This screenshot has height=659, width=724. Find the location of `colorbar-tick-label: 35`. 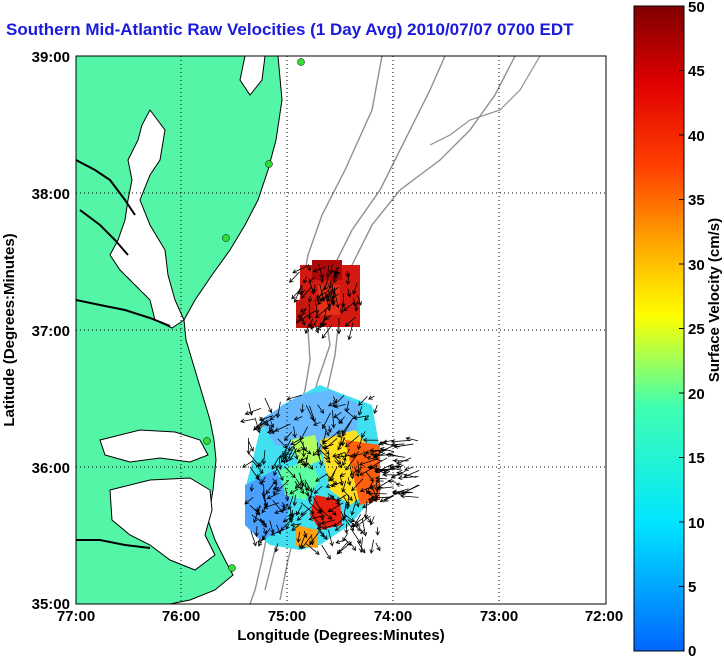

colorbar-tick-label: 35 is located at coordinates (696, 200).